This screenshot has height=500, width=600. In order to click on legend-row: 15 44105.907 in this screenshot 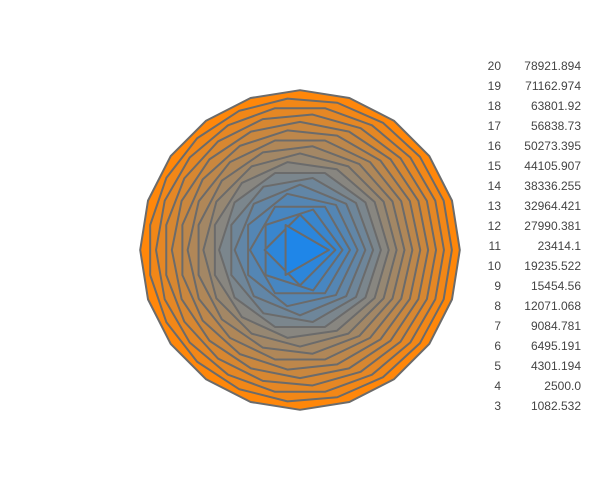, I will do `click(534, 166)`.